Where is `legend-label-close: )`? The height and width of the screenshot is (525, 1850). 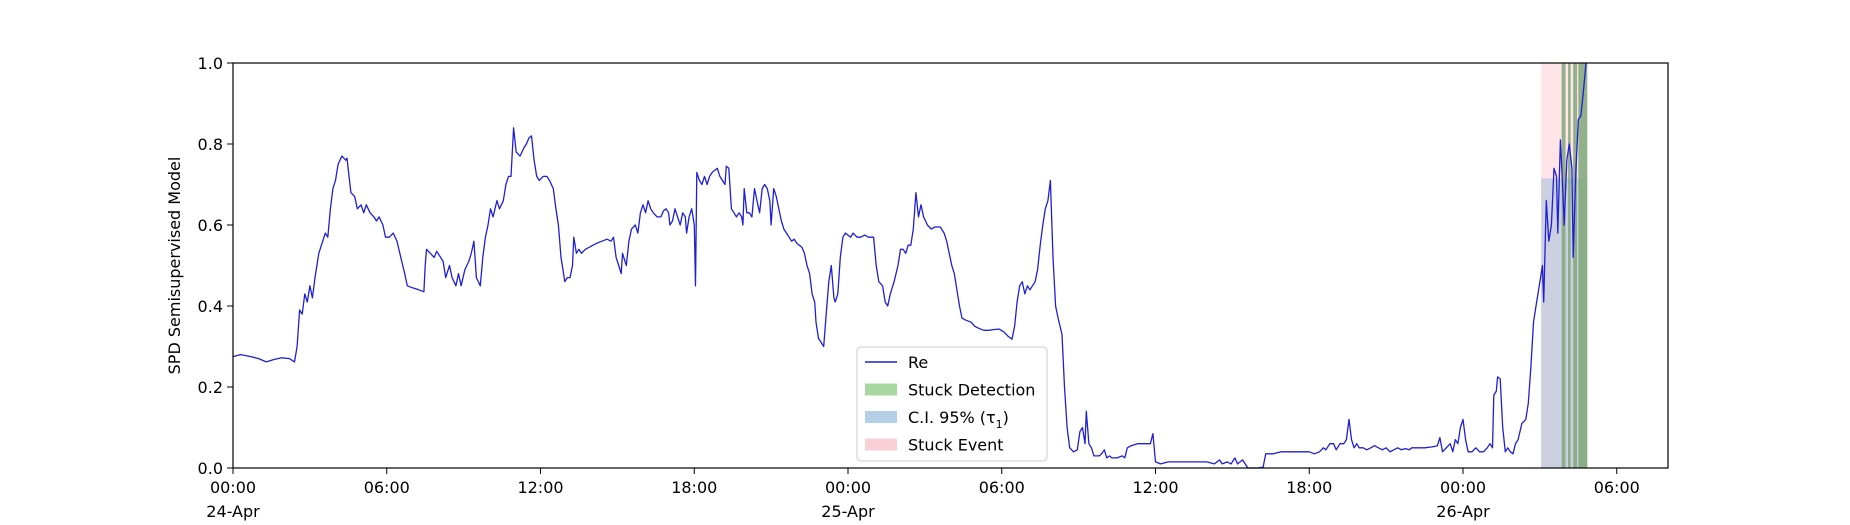 legend-label-close: ) is located at coordinates (1006, 417).